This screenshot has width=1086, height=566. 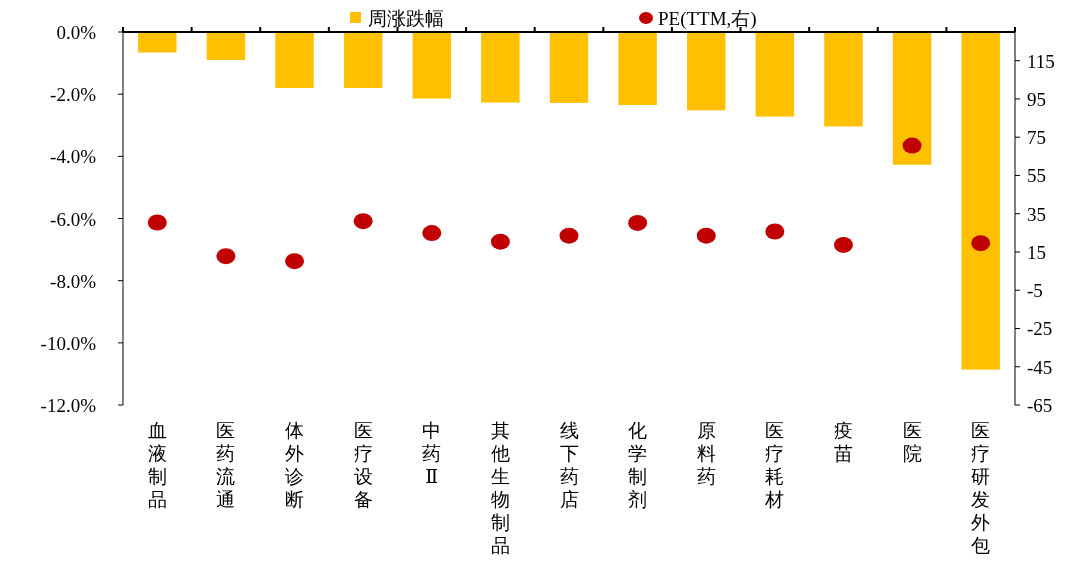 What do you see at coordinates (295, 465) in the screenshot?
I see `x-tick-label: 体外诊断` at bounding box center [295, 465].